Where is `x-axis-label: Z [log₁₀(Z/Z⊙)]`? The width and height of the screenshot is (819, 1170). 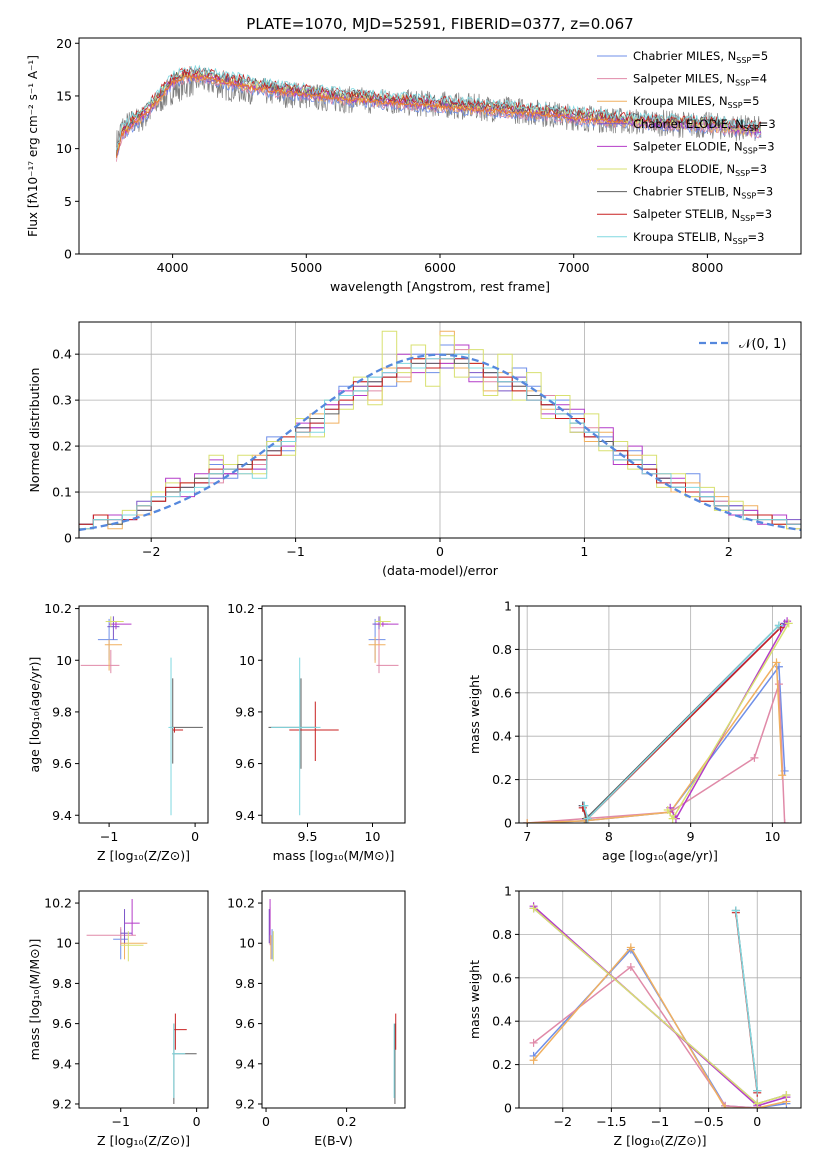
x-axis-label: Z [log₁₀(Z/Z⊙)] is located at coordinates (660, 1140).